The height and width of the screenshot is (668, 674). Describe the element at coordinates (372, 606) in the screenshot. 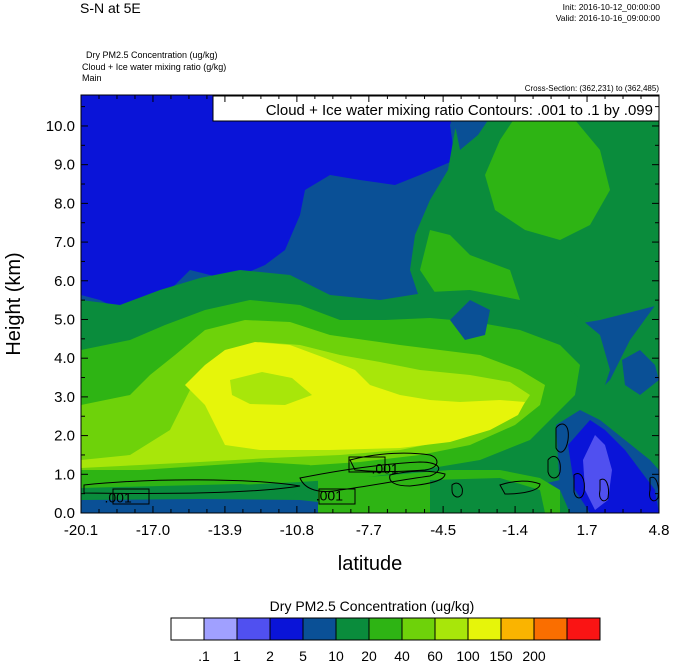

I see `legend-title: Dry PM2.5 Concentration (ug/kg)` at that location.